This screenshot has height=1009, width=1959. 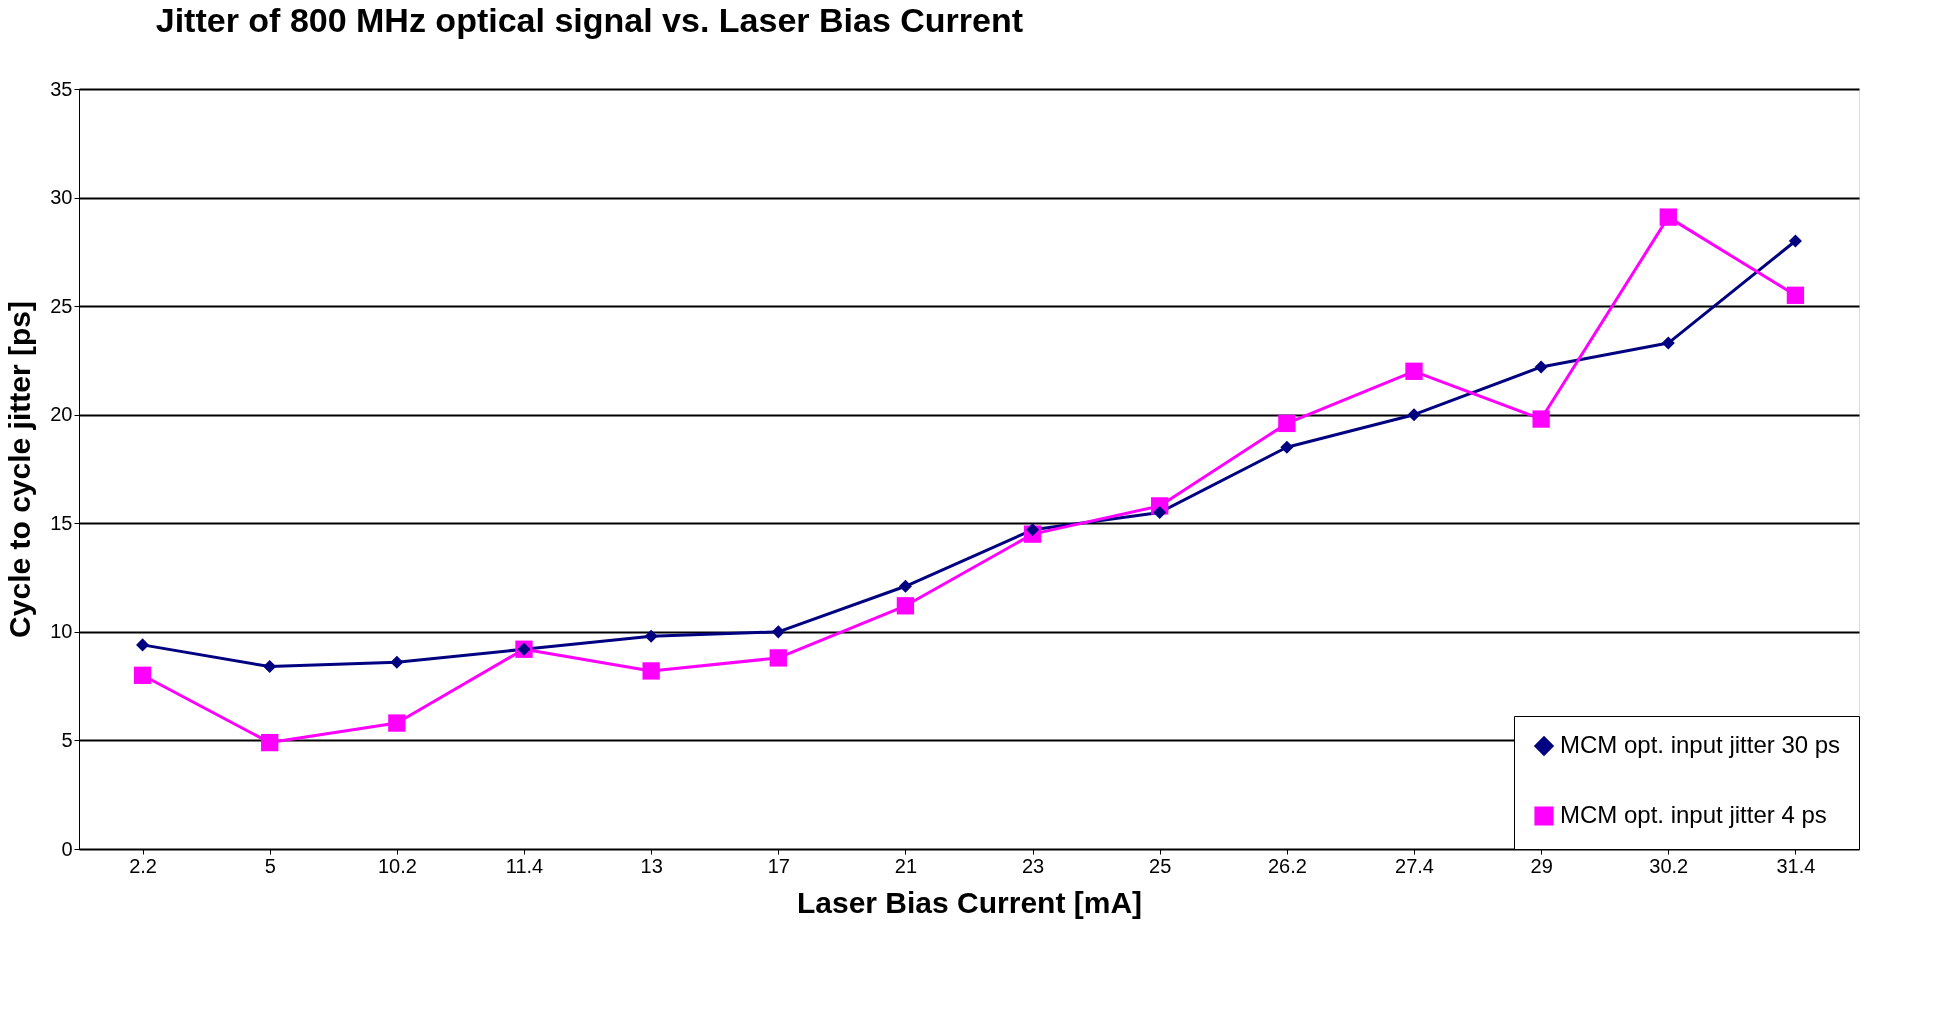 What do you see at coordinates (61, 88) in the screenshot?
I see `y-tick-label: 35` at bounding box center [61, 88].